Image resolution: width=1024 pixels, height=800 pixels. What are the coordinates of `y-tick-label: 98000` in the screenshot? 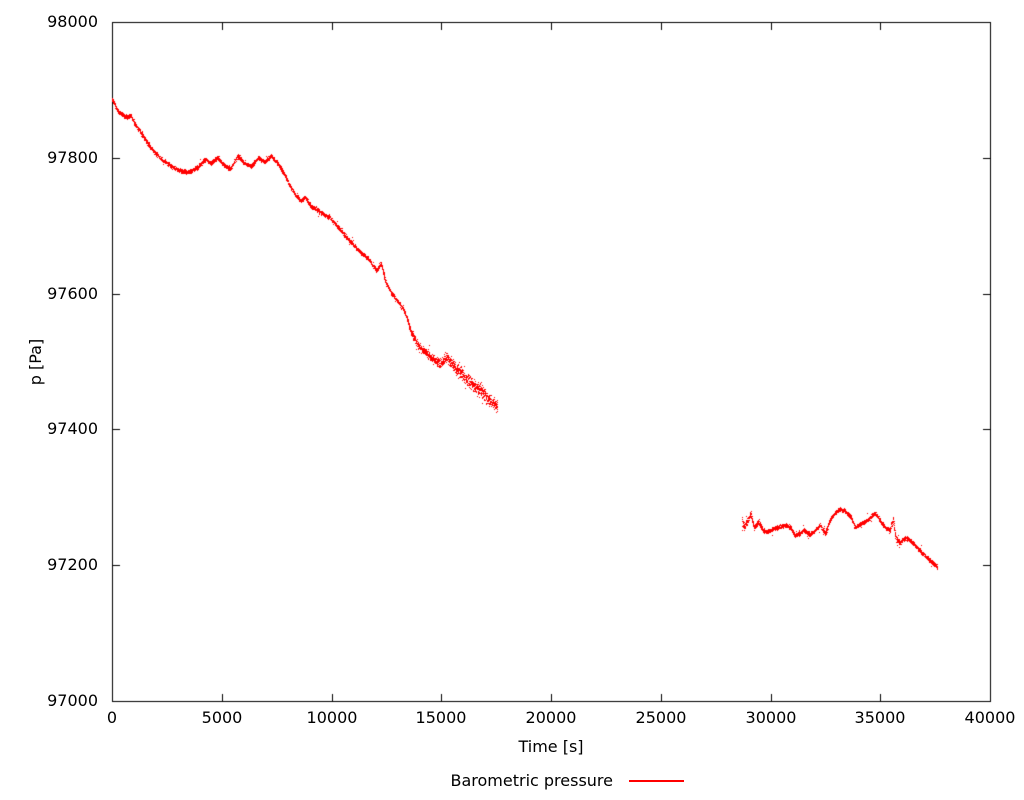 It's located at (72, 21).